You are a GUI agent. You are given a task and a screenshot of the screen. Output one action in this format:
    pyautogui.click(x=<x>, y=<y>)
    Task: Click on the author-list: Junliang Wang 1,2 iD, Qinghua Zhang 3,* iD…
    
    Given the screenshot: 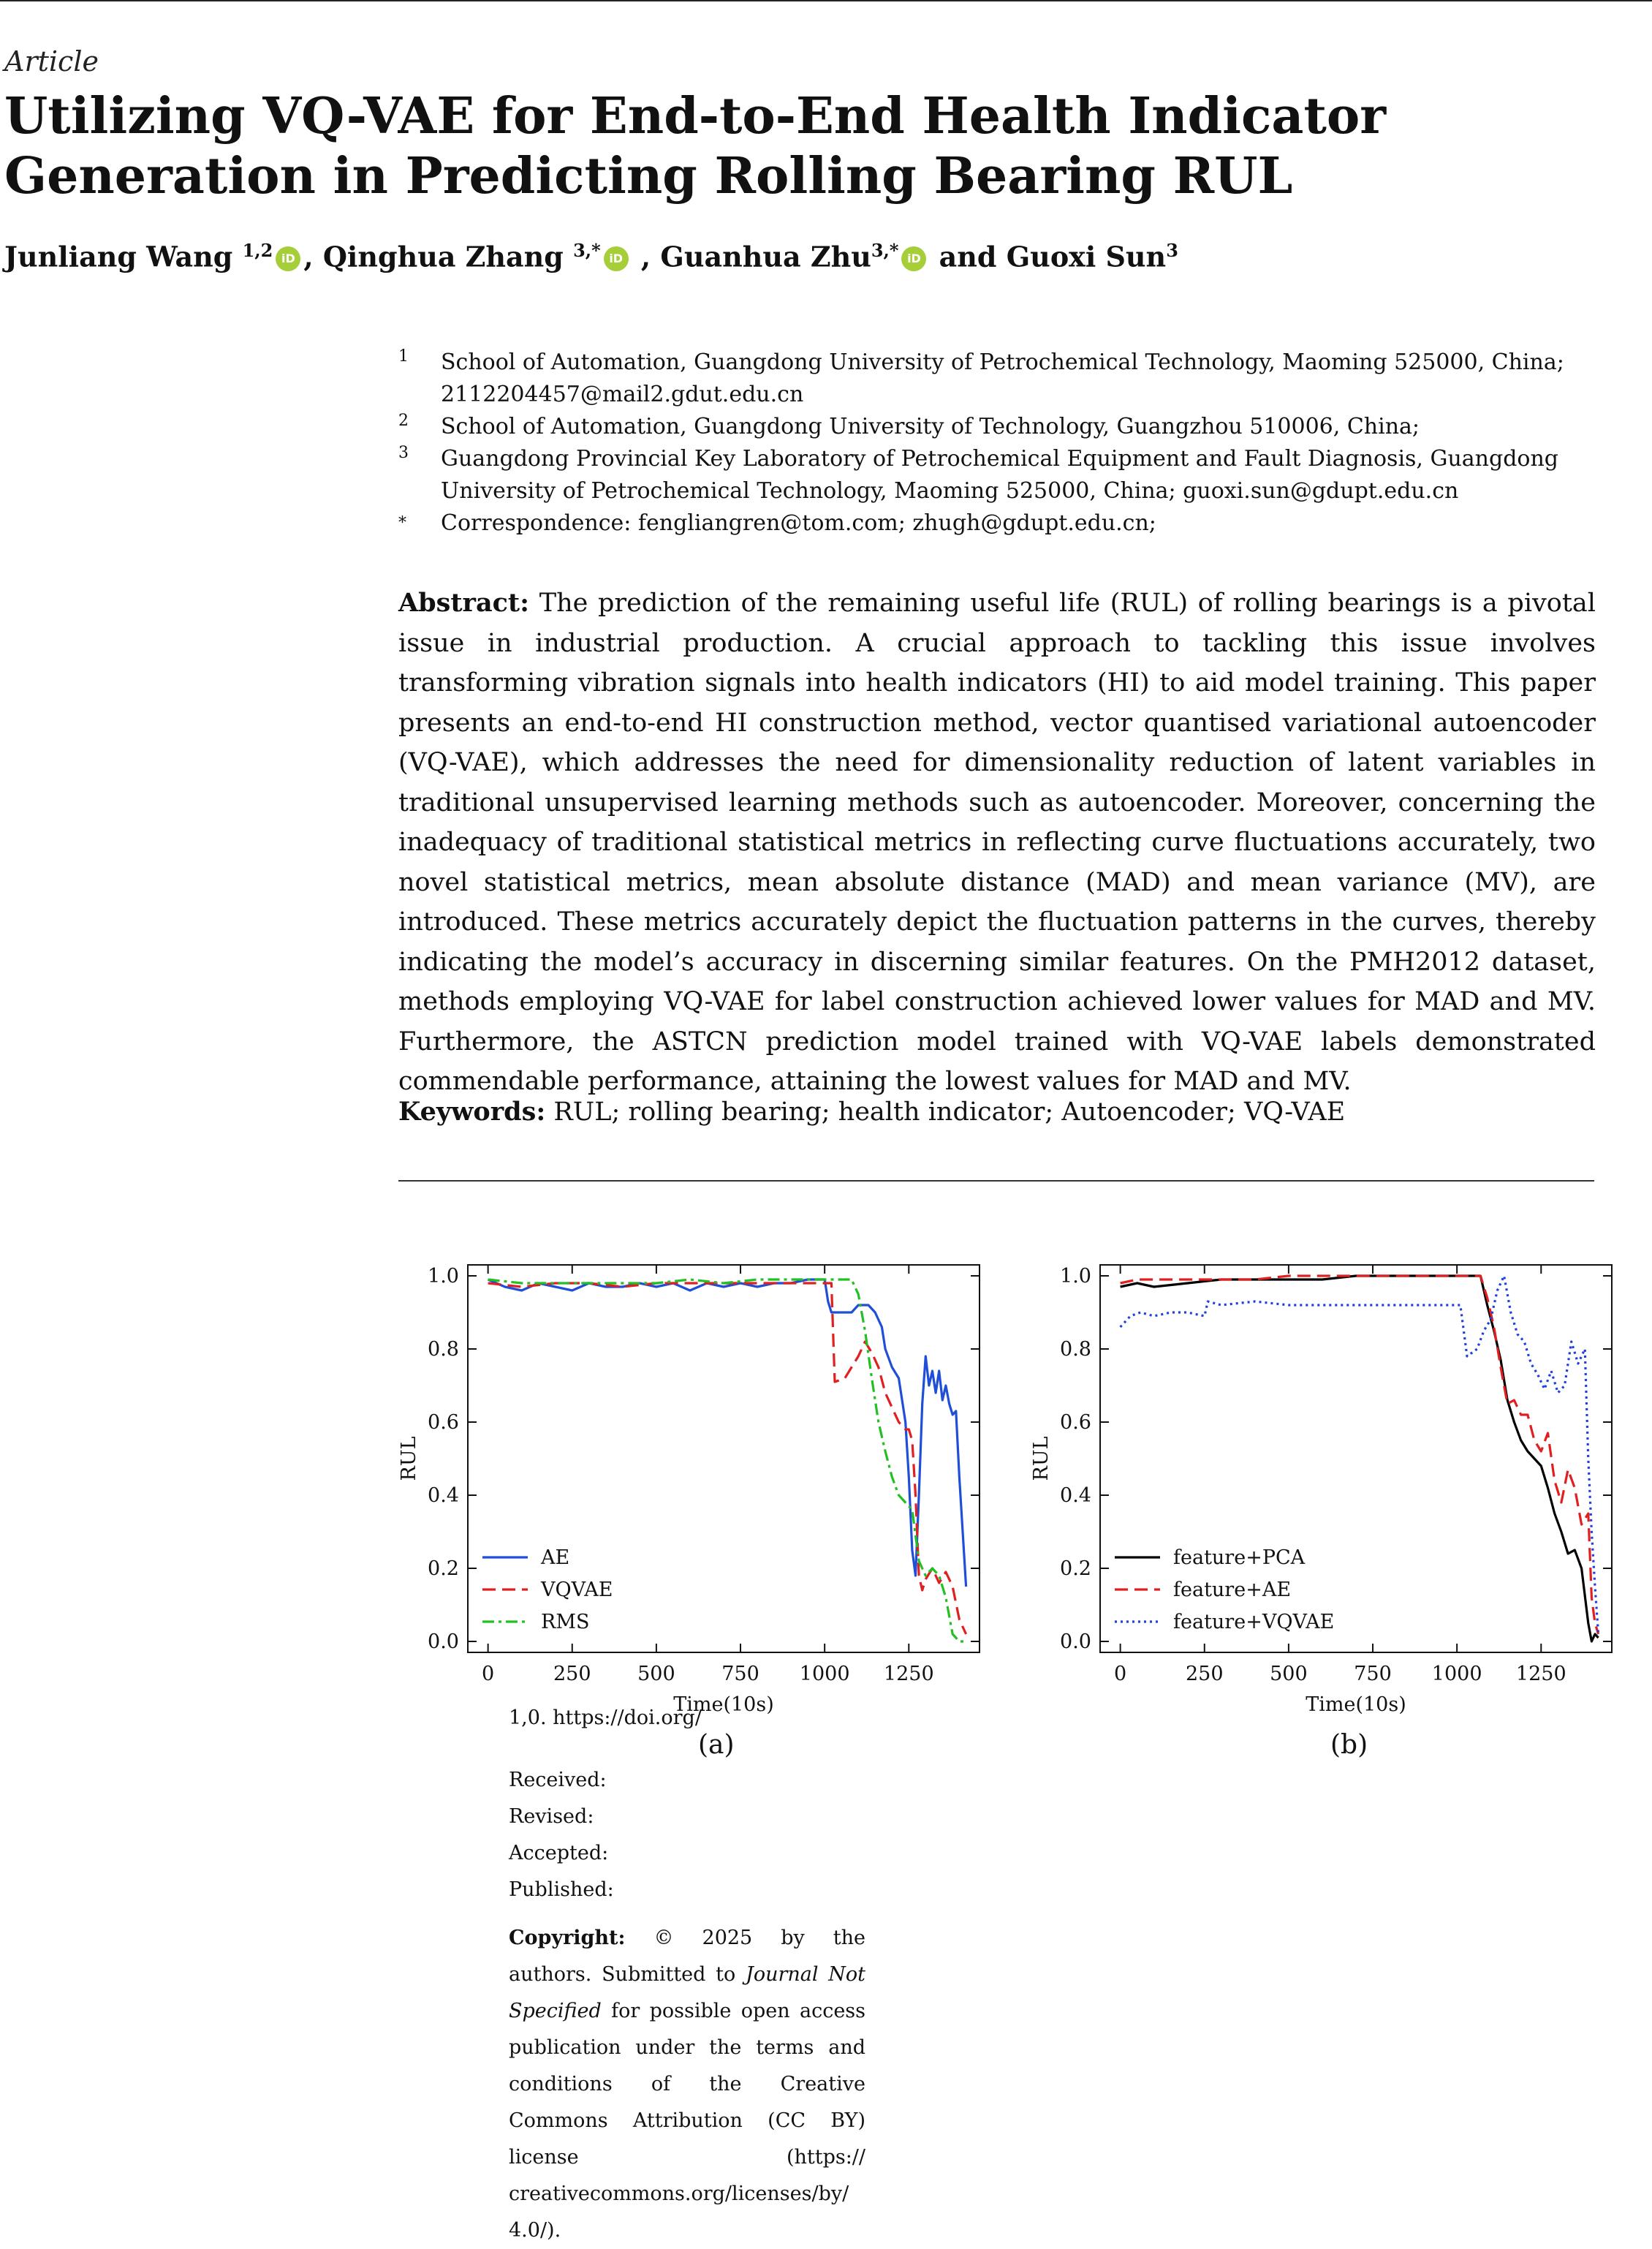 What is the action you would take?
    pyautogui.click(x=591, y=257)
    